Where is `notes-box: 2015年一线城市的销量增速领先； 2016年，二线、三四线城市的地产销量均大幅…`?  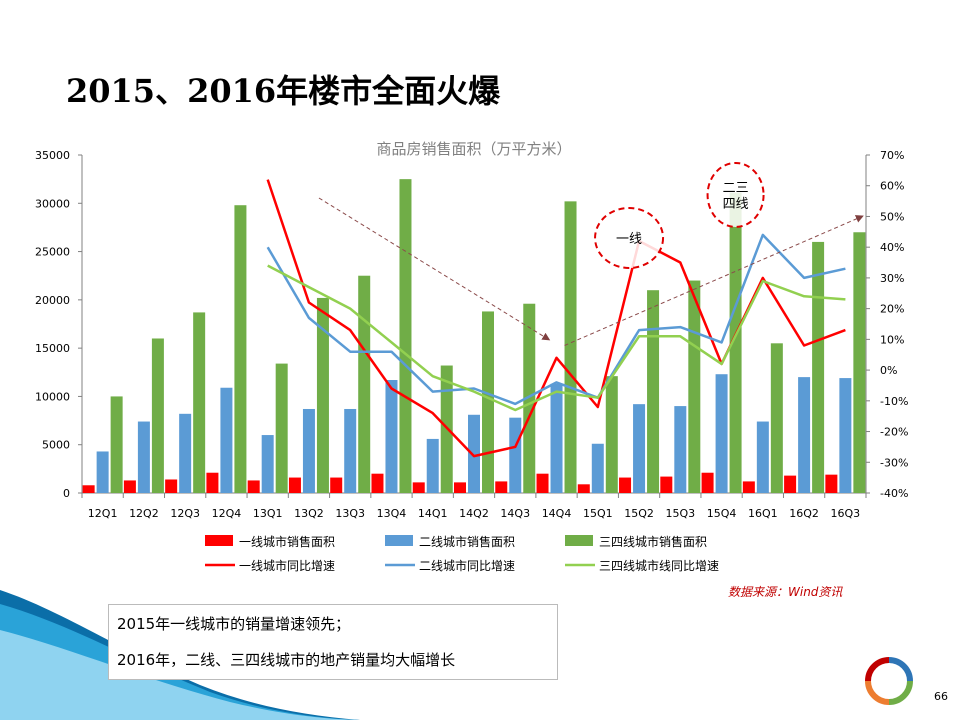
notes-box: 2015年一线城市的销量增速领先； 2016年，二线、三四线城市的地产销量均大幅… is located at coordinates (333, 642).